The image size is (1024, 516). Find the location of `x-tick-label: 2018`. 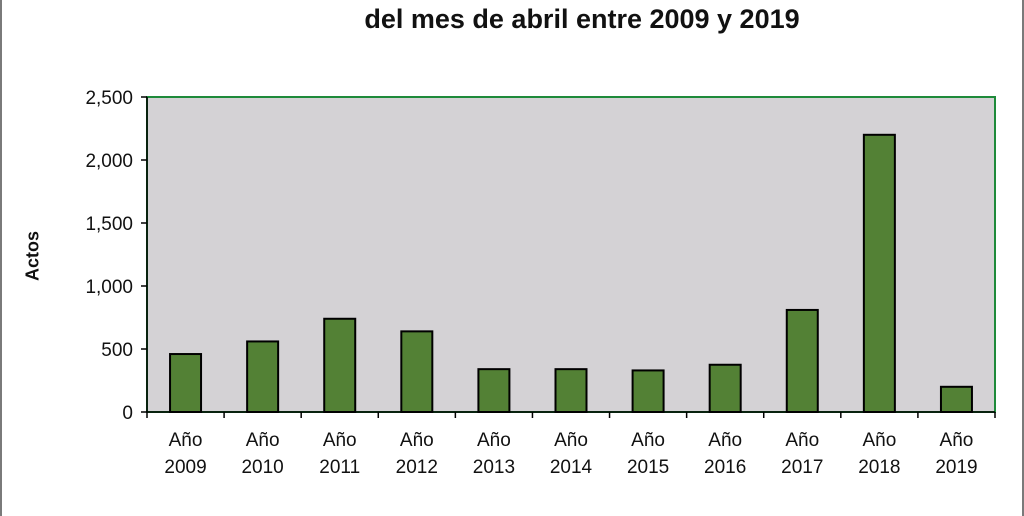

x-tick-label: 2018 is located at coordinates (879, 467).